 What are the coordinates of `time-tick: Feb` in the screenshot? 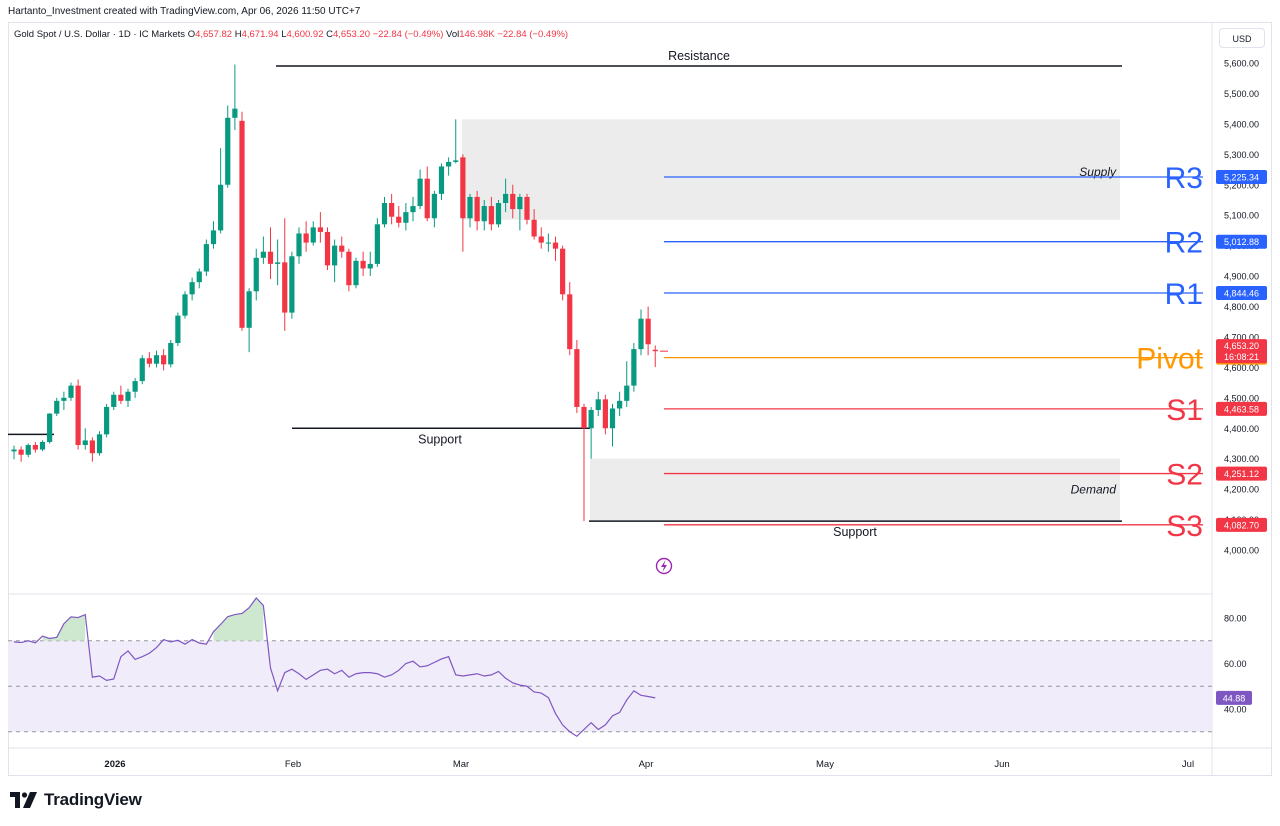 It's located at (293, 764).